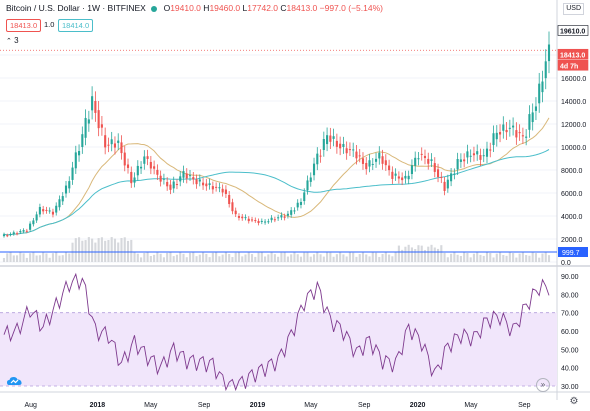 The width and height of the screenshot is (590, 411). I want to click on ma-box: 18414.0, so click(76, 25).